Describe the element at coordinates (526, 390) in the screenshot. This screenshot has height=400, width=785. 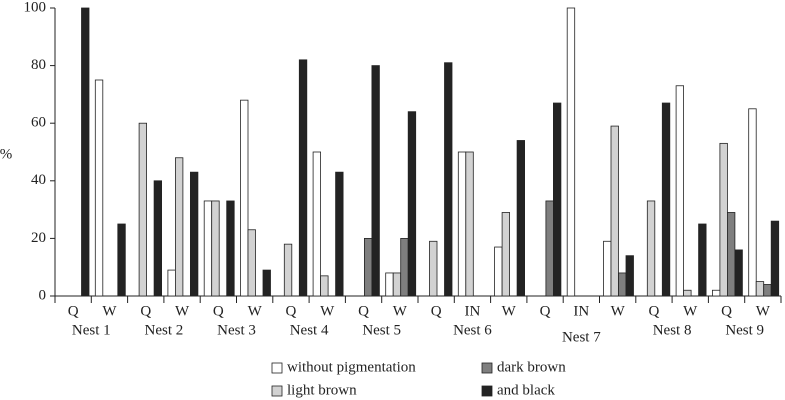
I see `legend-label: and black` at that location.